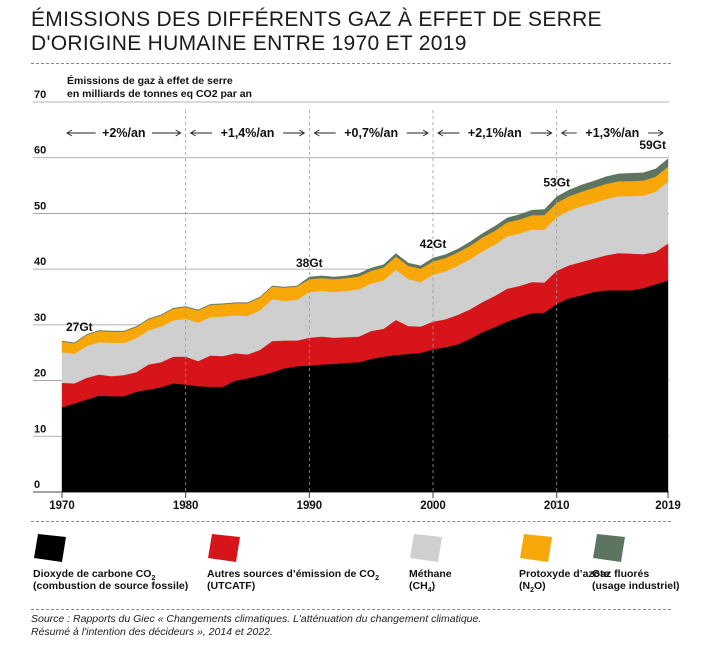  What do you see at coordinates (371, 133) in the screenshot?
I see `growth-rate-label-3: +0,7%/an` at bounding box center [371, 133].